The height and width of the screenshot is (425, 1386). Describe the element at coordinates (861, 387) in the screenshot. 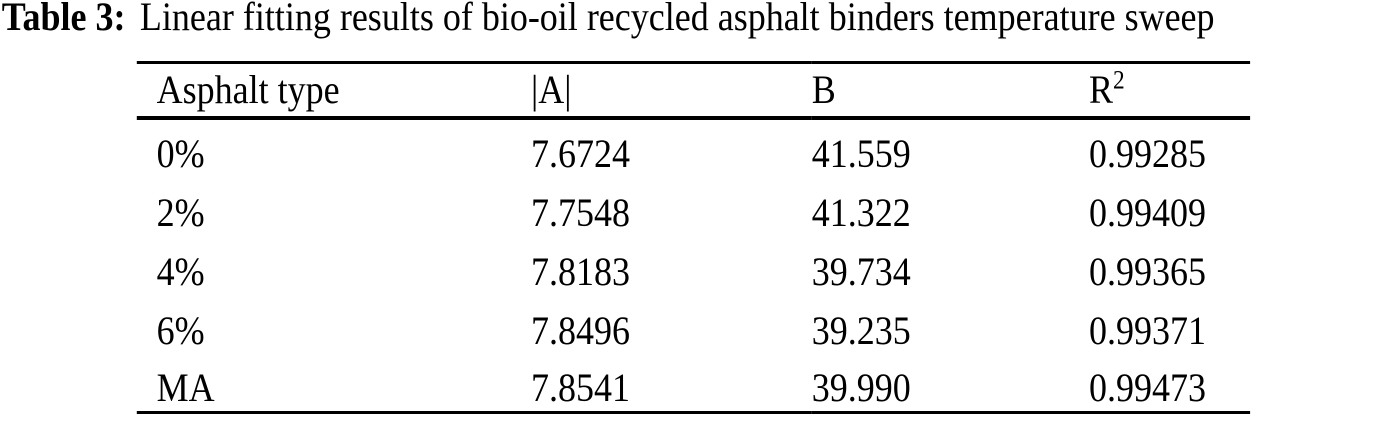

I see `cell-b: 39.990` at that location.